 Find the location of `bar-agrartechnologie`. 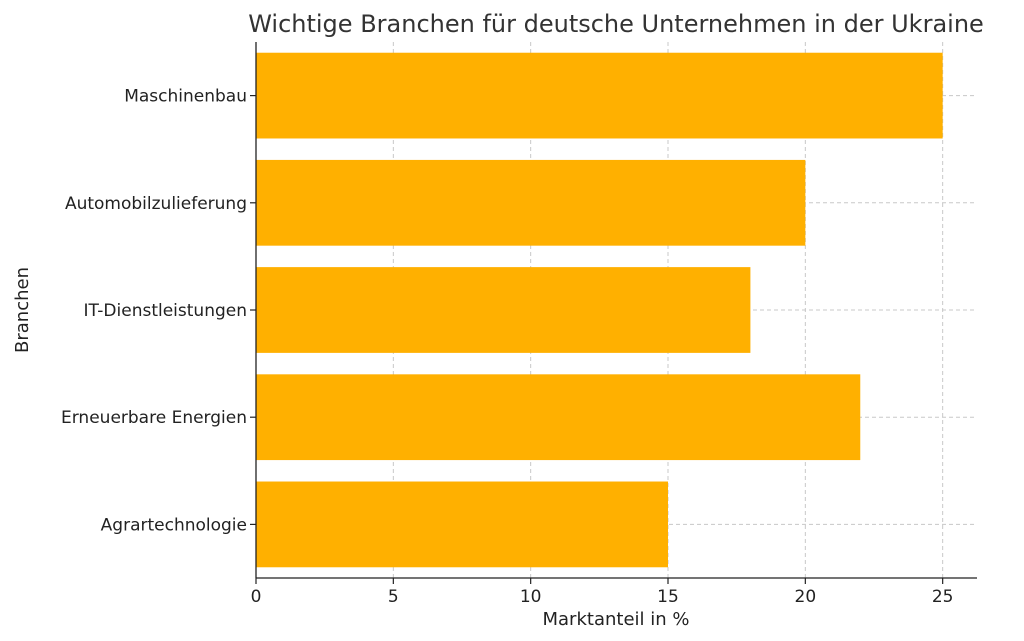

bar-agrartechnologie is located at coordinates (462, 524).